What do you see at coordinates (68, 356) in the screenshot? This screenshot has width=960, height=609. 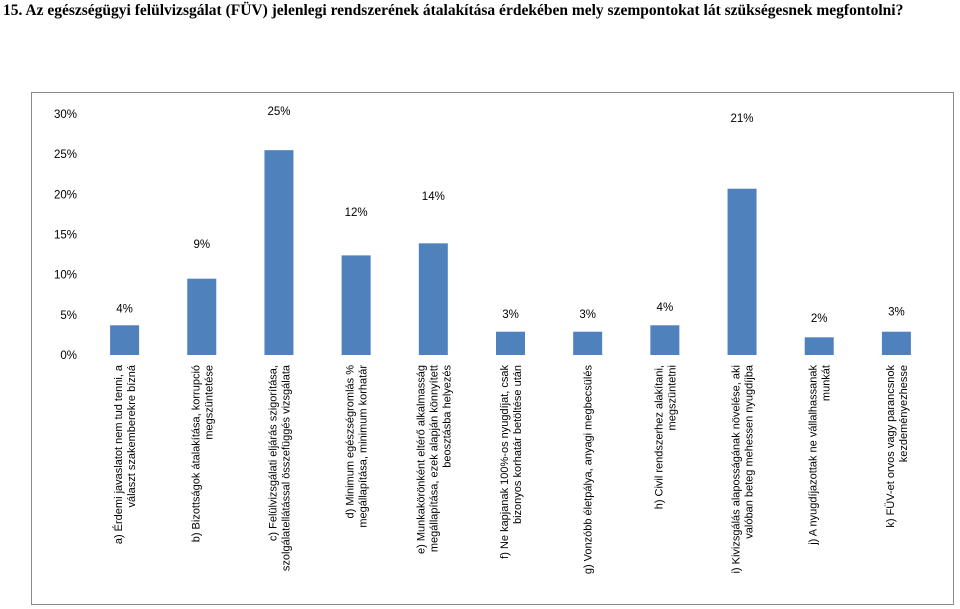 I see `y-tick-label: 0%` at bounding box center [68, 356].